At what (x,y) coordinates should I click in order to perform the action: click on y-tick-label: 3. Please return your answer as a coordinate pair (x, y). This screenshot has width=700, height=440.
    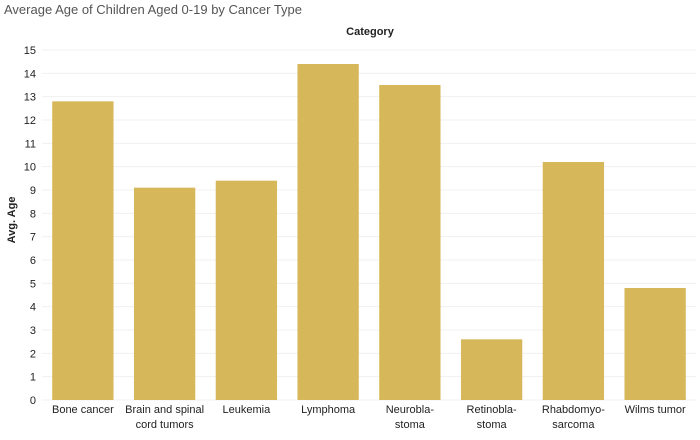
    Looking at the image, I should click on (33, 331).